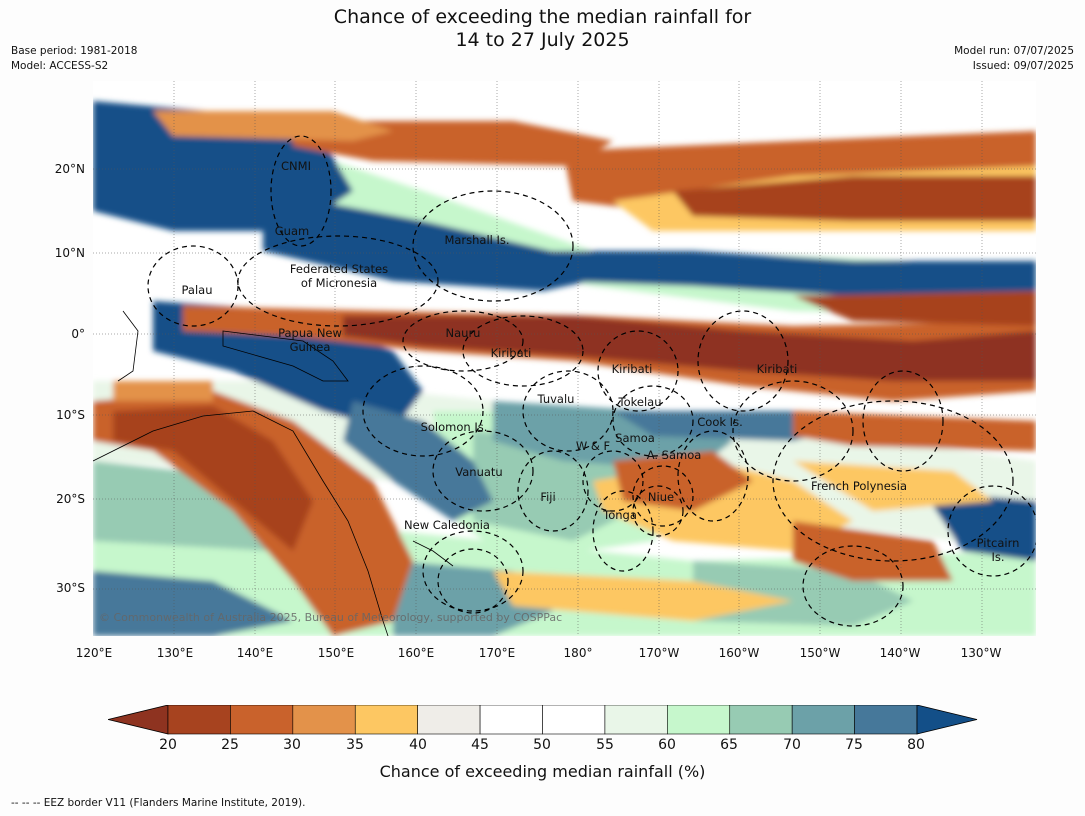 Image resolution: width=1085 pixels, height=816 pixels. I want to click on x-tick: 130°W, so click(981, 653).